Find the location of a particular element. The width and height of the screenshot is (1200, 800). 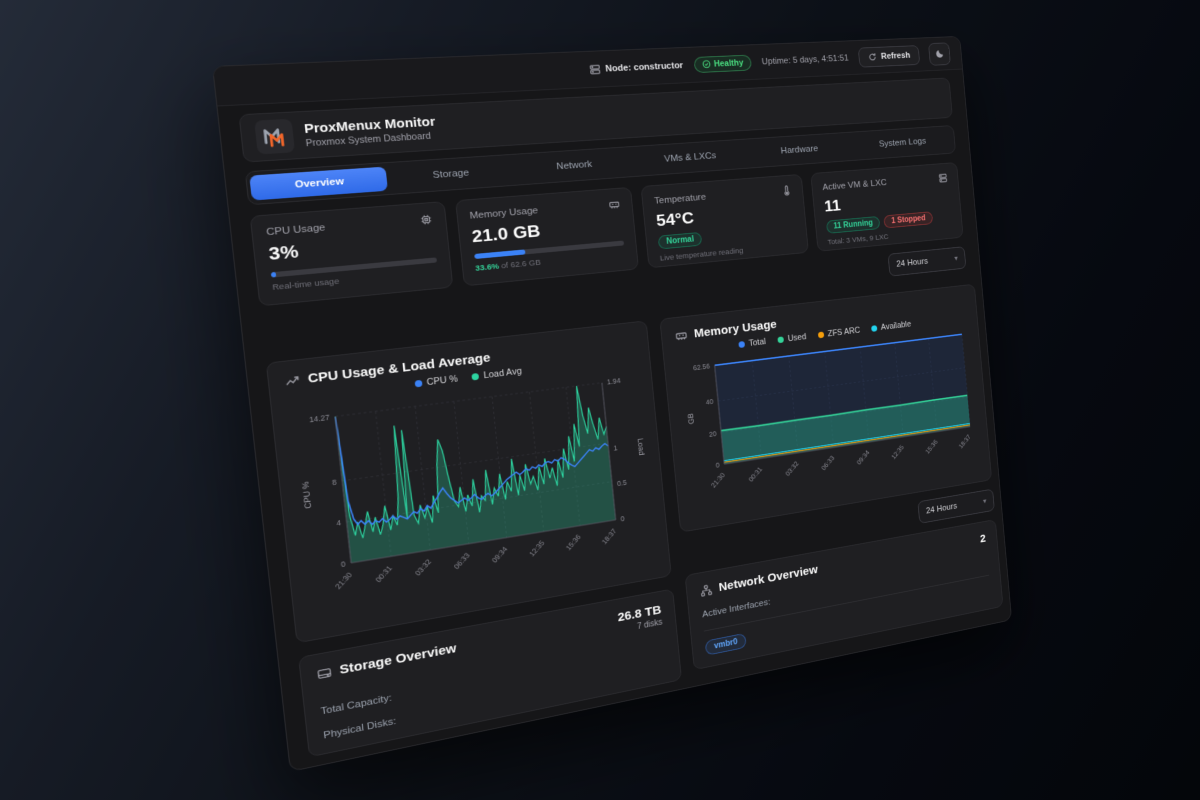

memory-progress-fill is located at coordinates (499, 254).